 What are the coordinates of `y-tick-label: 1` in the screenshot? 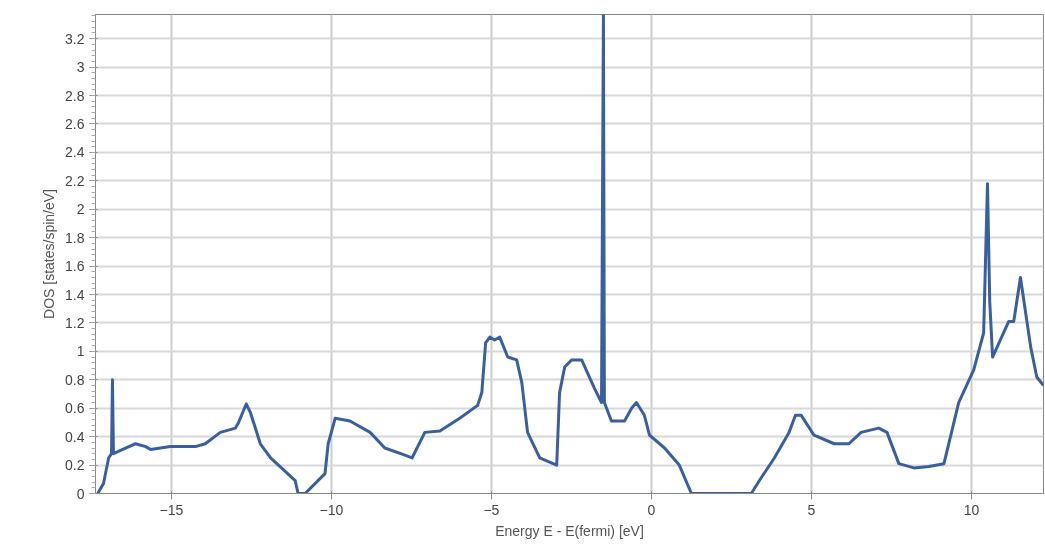 It's located at (80, 351).